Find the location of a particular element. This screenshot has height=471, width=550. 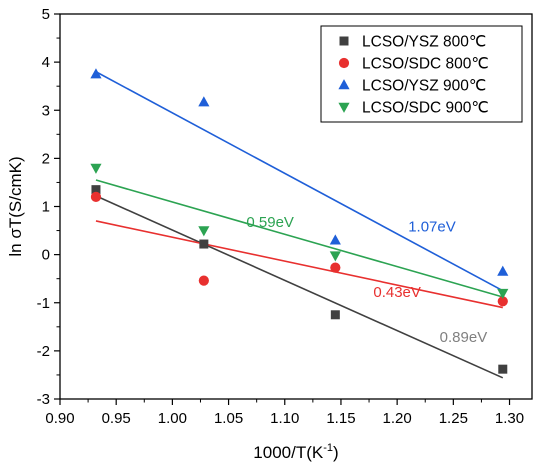

fit-label-0: 0.89eV is located at coordinates (464, 337).